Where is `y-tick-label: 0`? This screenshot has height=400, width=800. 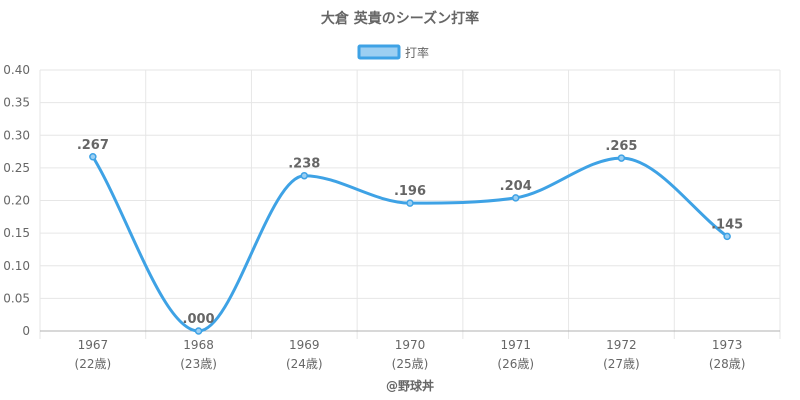 y-tick-label: 0 is located at coordinates (26, 331).